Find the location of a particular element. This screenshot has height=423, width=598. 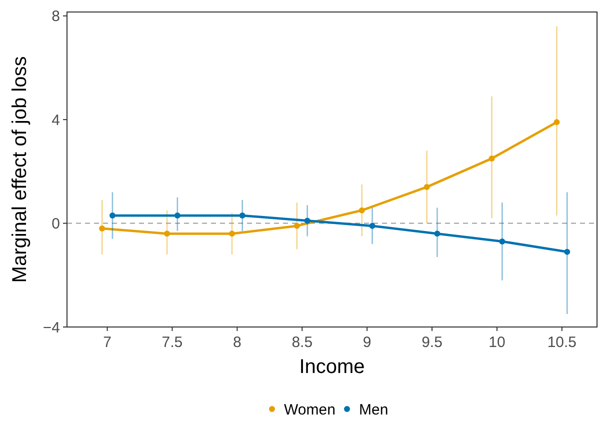

y-axis-title: Marginal effect of job loss is located at coordinates (20, 169).